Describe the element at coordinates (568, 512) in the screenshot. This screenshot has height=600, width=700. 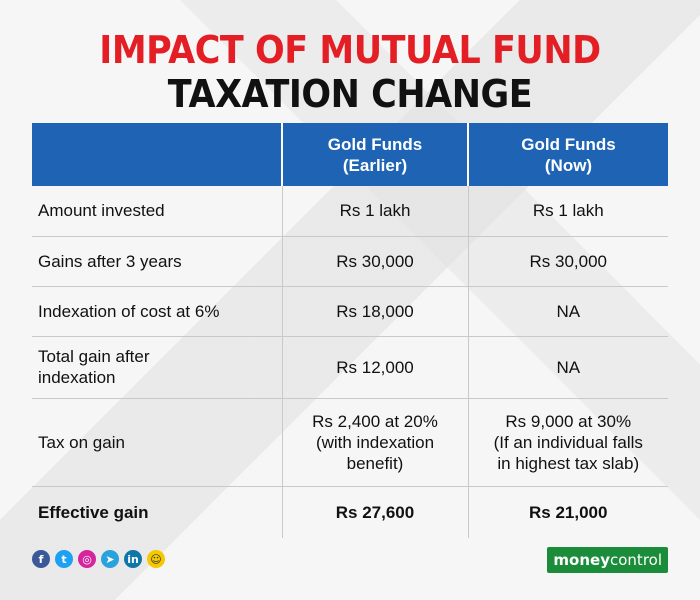
I see `value-now: Rs 21,000` at that location.